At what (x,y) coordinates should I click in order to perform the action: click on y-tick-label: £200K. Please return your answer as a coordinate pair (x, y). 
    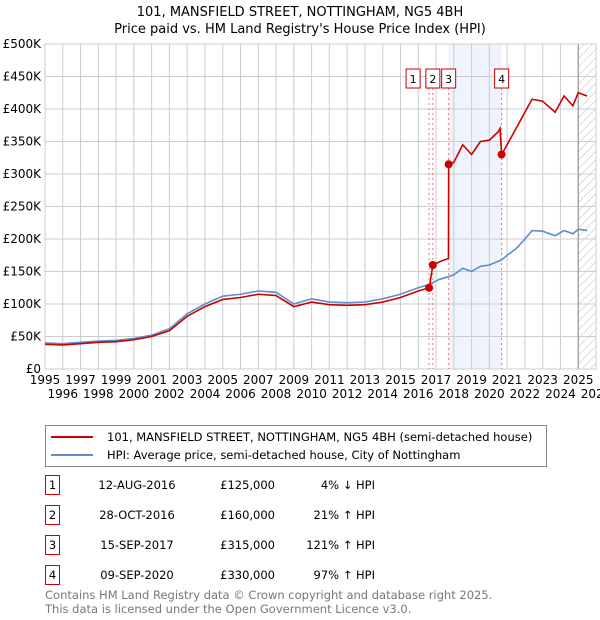
    Looking at the image, I should click on (23, 239).